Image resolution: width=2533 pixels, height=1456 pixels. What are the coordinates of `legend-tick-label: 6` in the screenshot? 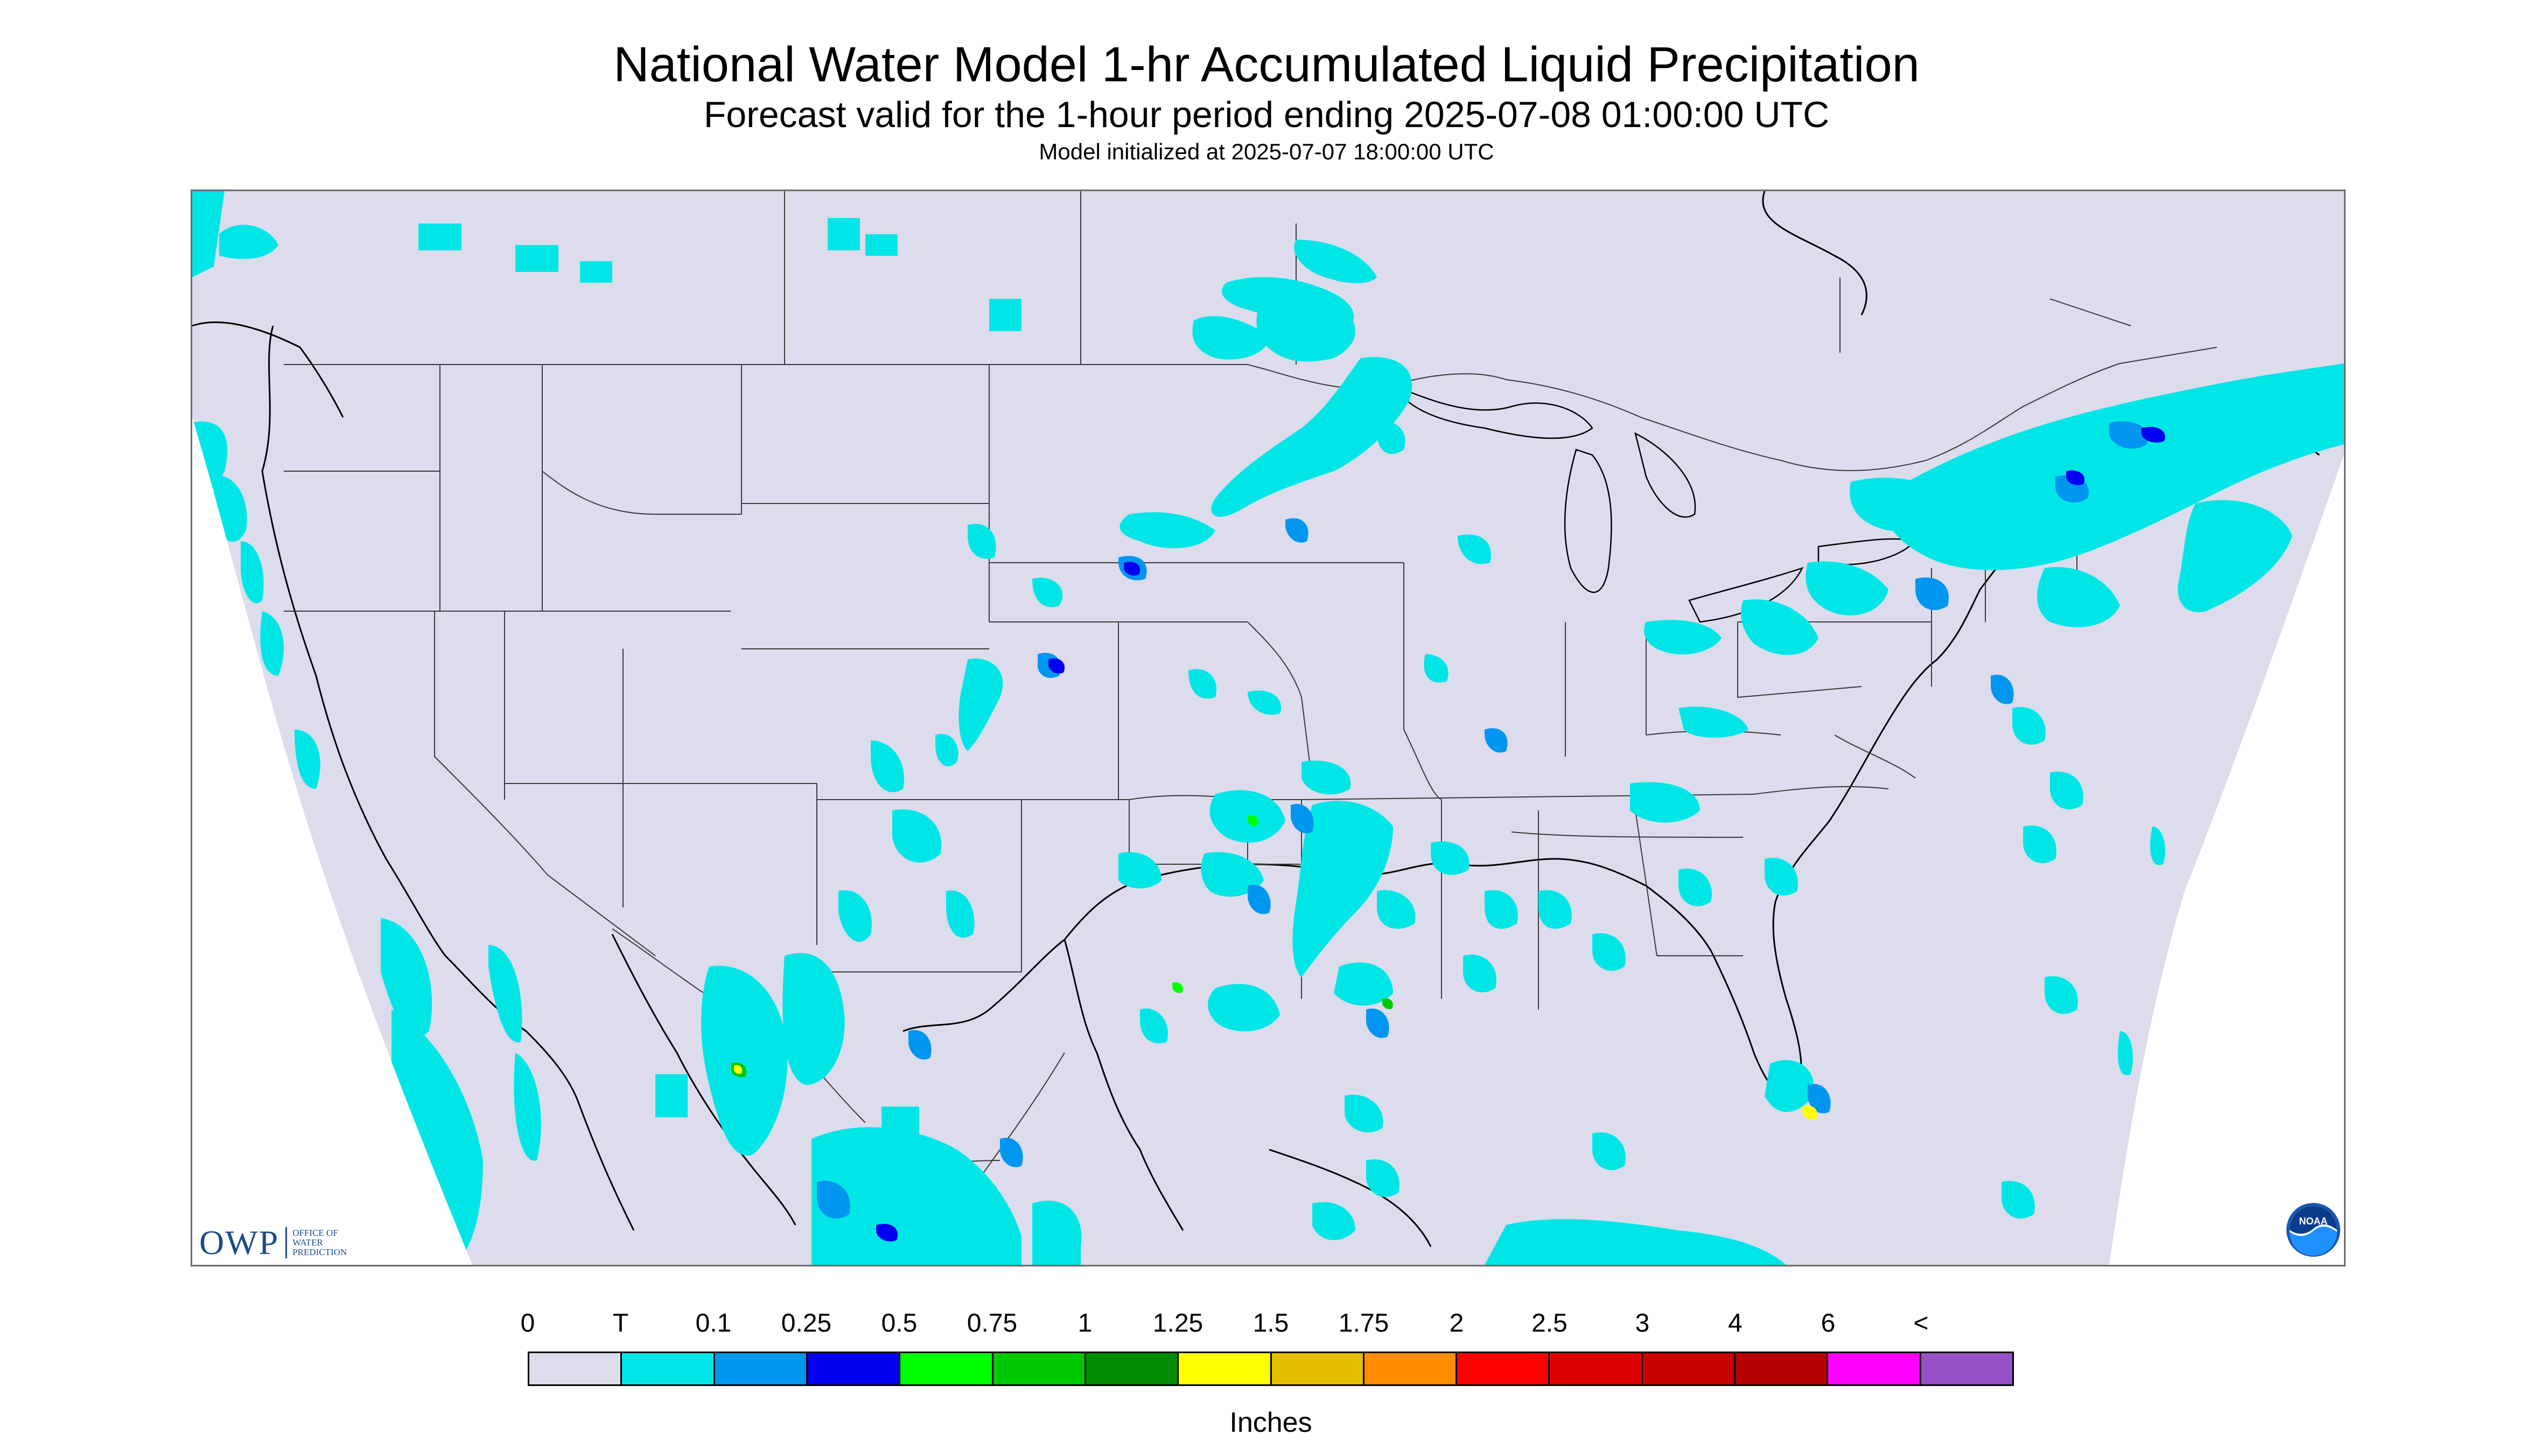 It's located at (1828, 1323).